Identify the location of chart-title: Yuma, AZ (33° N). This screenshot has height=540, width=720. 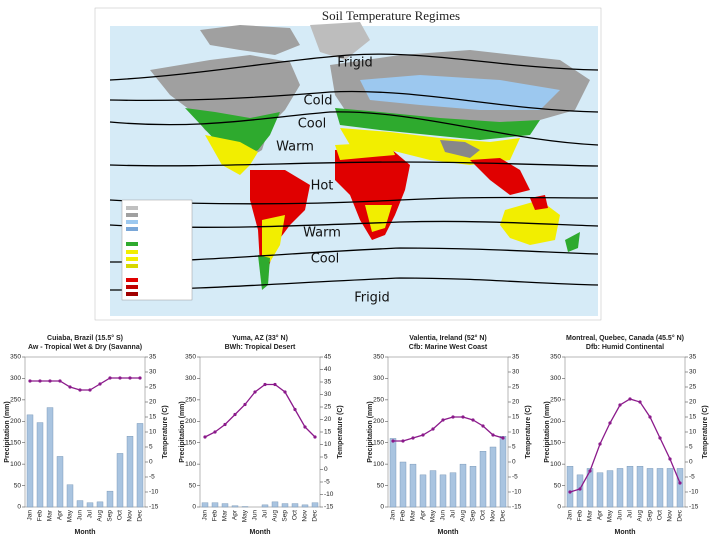
(260, 338).